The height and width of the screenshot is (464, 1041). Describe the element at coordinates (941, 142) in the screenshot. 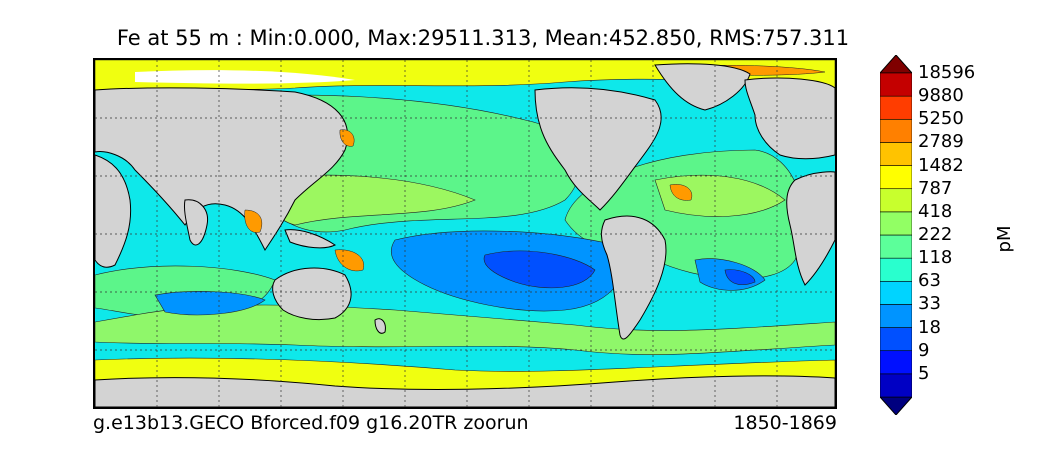

I see `colorbar-tick-label: 2789` at that location.